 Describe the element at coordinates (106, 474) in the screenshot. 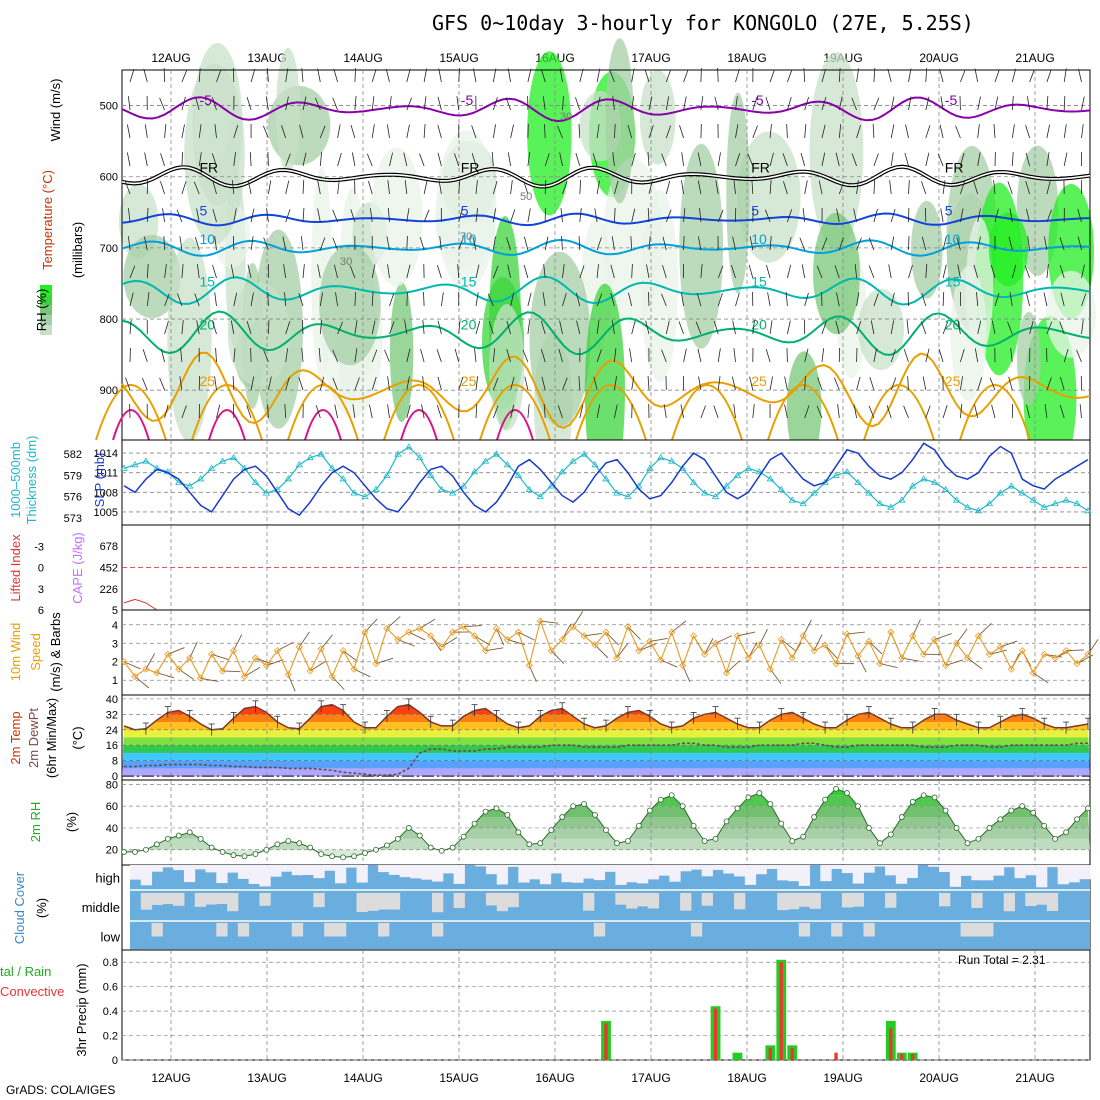

I see `slp-tick-label: 1011` at that location.